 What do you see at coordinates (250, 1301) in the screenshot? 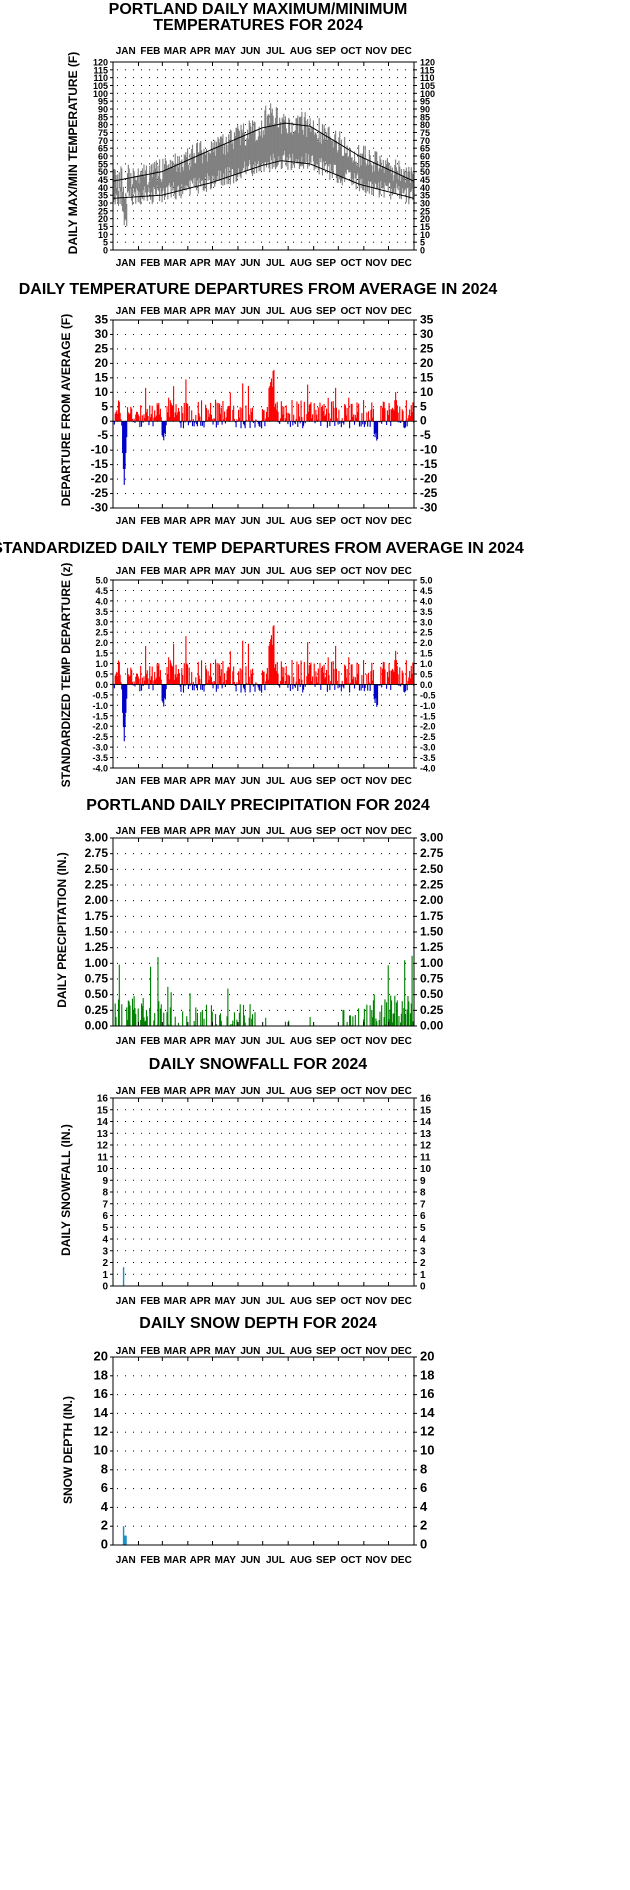
I see `month-label-bottom: JUN` at bounding box center [250, 1301].